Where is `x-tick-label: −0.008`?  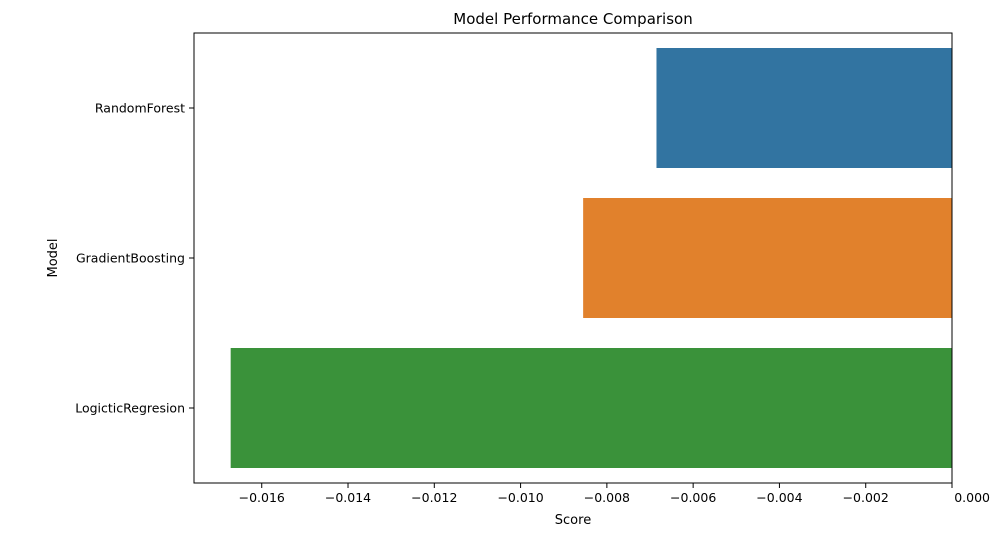 x-tick-label: −0.008 is located at coordinates (607, 497).